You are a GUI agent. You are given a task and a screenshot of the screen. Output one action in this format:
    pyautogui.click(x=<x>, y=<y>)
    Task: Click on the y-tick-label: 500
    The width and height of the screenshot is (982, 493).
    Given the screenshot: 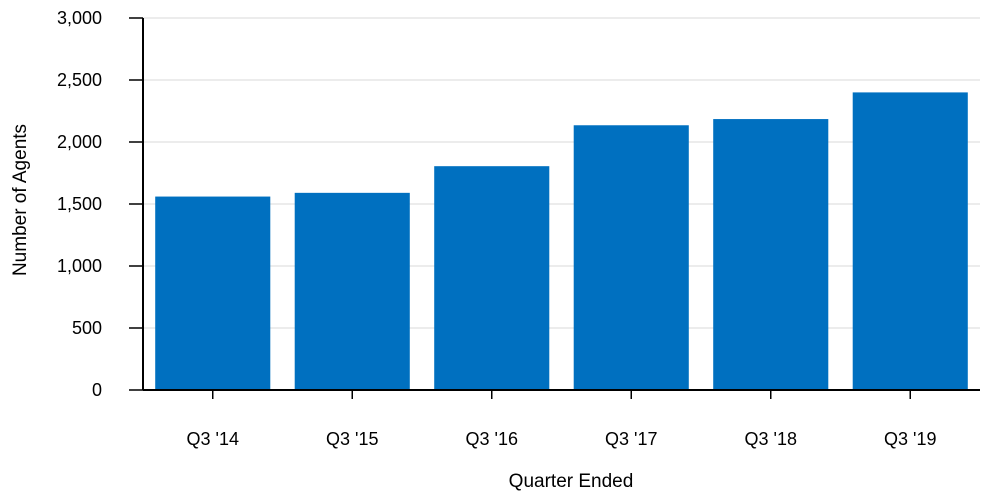 What is the action you would take?
    pyautogui.click(x=87, y=328)
    